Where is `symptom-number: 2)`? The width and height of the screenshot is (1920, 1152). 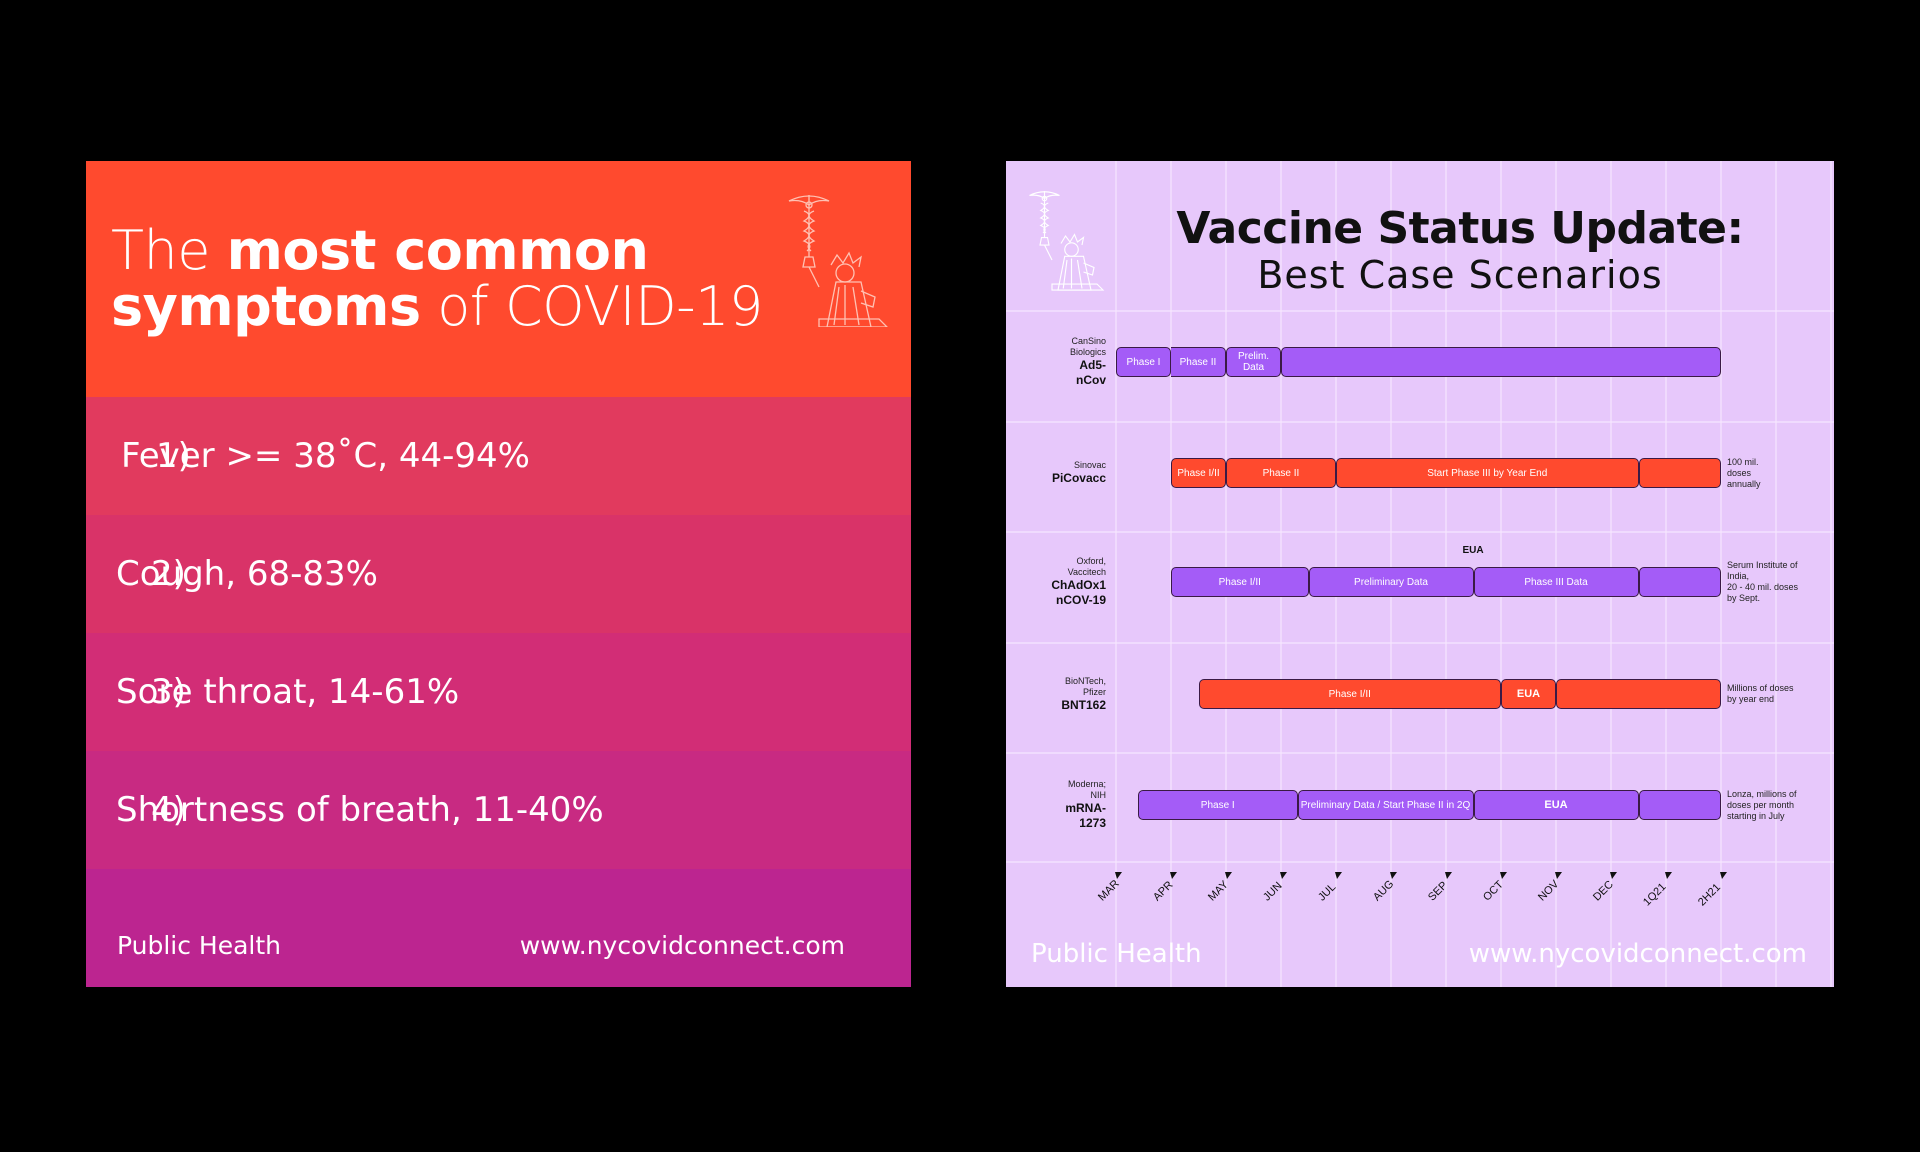 symptom-number: 2) is located at coordinates (168, 574).